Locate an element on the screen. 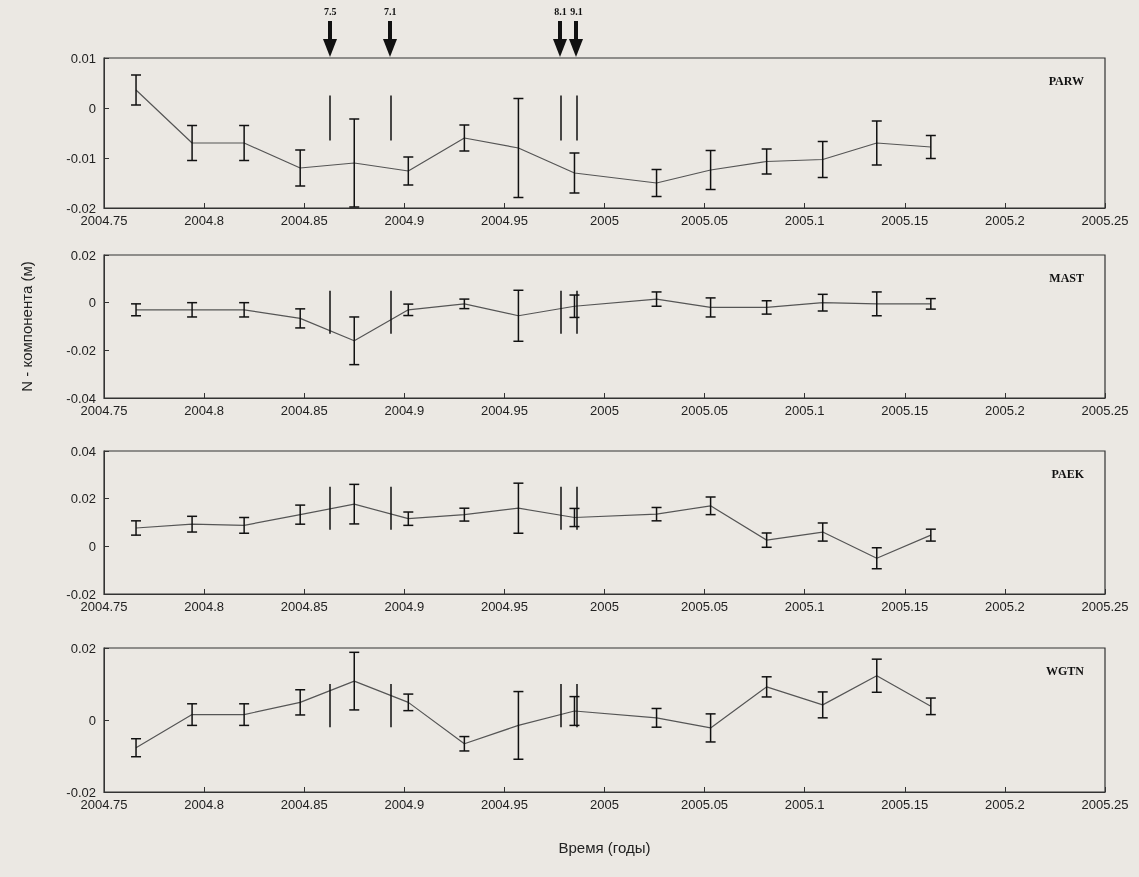 The width and height of the screenshot is (1139, 877). text: 8.1 is located at coordinates (560, 11).